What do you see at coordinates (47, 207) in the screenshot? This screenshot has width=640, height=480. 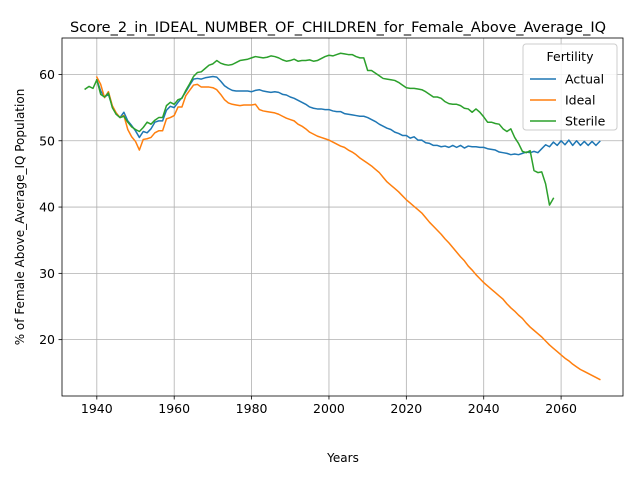 I see `y-tick-label: 40` at bounding box center [47, 207].